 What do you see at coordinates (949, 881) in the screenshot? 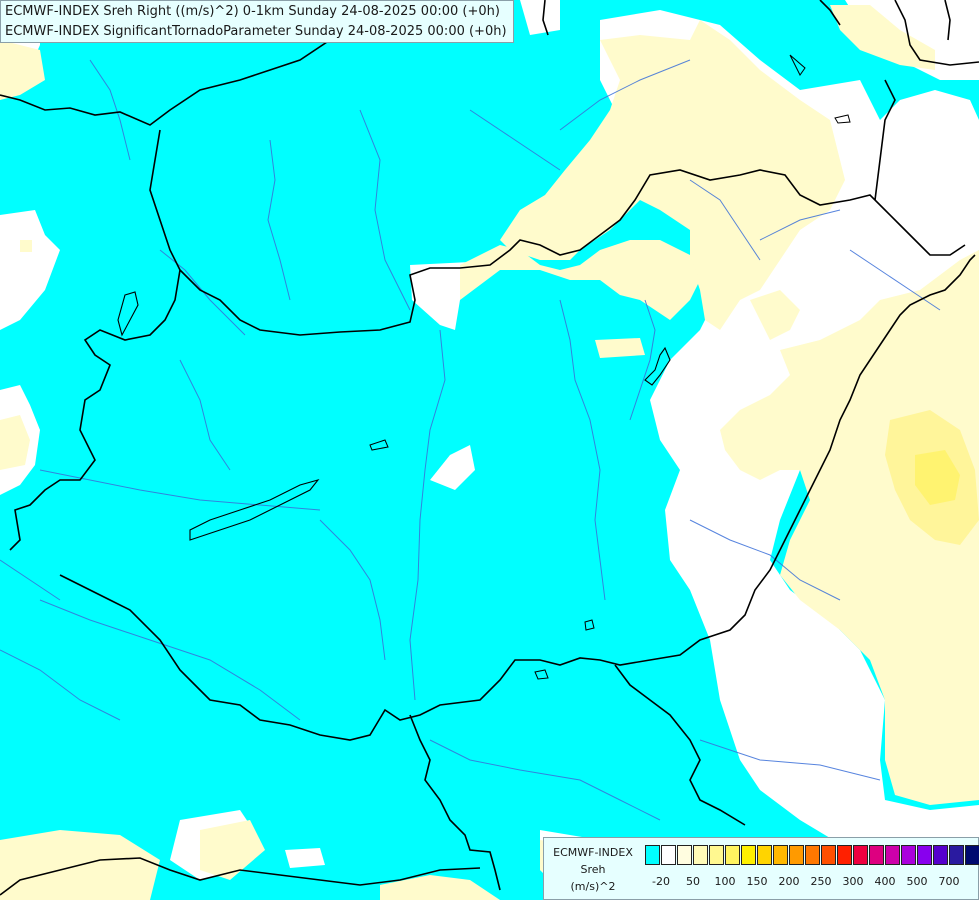
I see `legend-tick-label: 700` at bounding box center [949, 881].